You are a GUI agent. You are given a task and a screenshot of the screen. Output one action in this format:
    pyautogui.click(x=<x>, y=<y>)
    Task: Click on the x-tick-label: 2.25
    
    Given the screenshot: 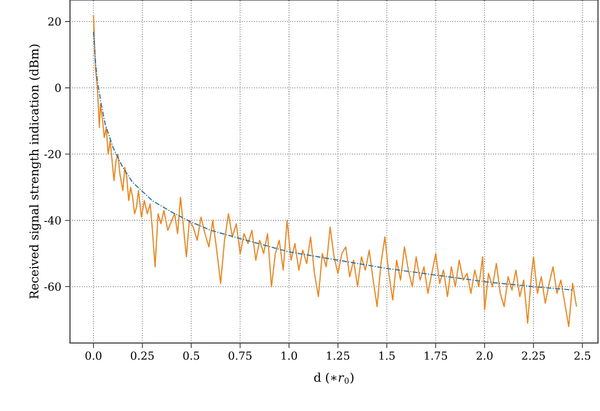 What is the action you would take?
    pyautogui.click(x=533, y=356)
    